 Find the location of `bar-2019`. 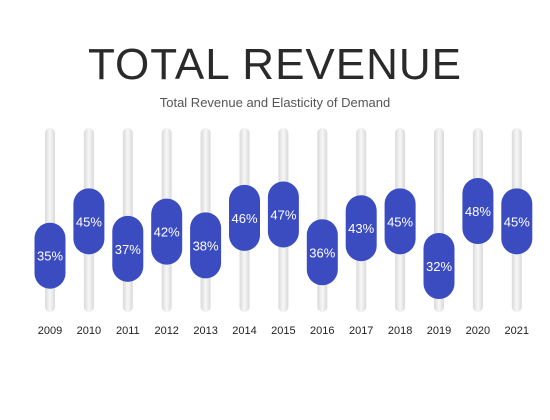

bar-2019 is located at coordinates (439, 266).